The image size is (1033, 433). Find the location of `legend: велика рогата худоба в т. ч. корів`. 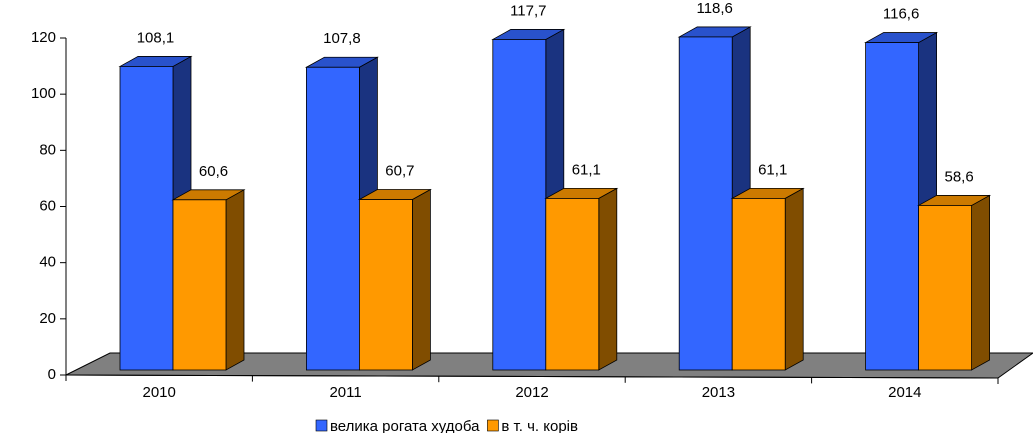

legend: велика рогата худоба в т. ч. корів is located at coordinates (446, 425).